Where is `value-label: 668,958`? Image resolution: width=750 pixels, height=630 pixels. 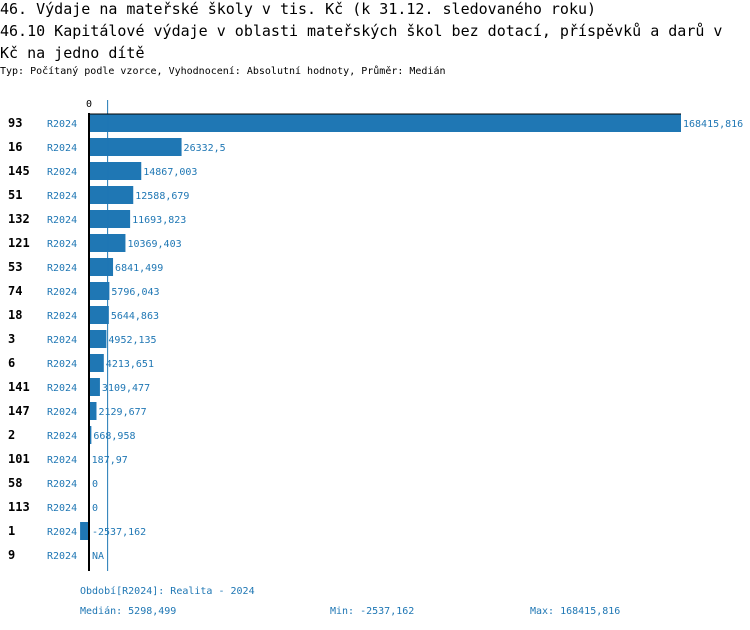
value-label: 668,958 is located at coordinates (114, 436).